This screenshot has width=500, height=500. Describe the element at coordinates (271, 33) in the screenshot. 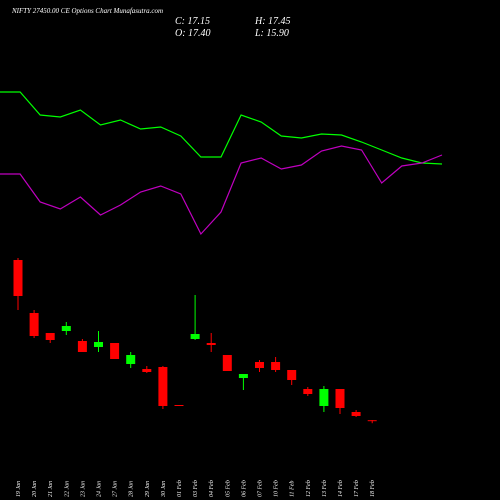

I see `low-label: L: 15.90` at that location.